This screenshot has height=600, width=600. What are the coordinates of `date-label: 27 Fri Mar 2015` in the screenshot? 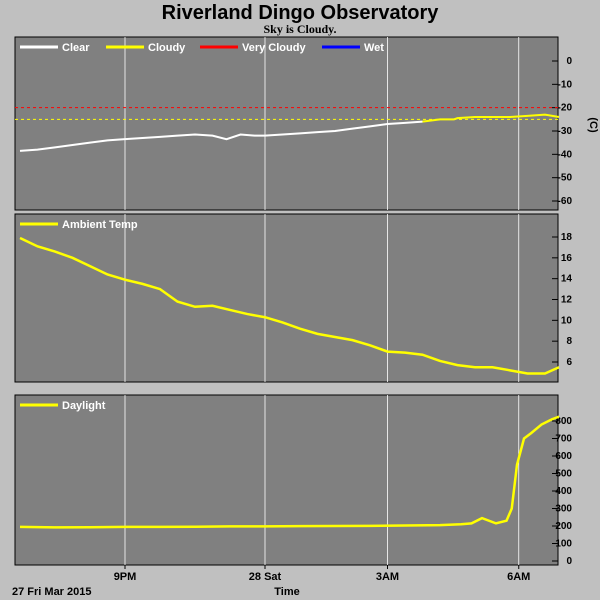 It's located at (52, 592).